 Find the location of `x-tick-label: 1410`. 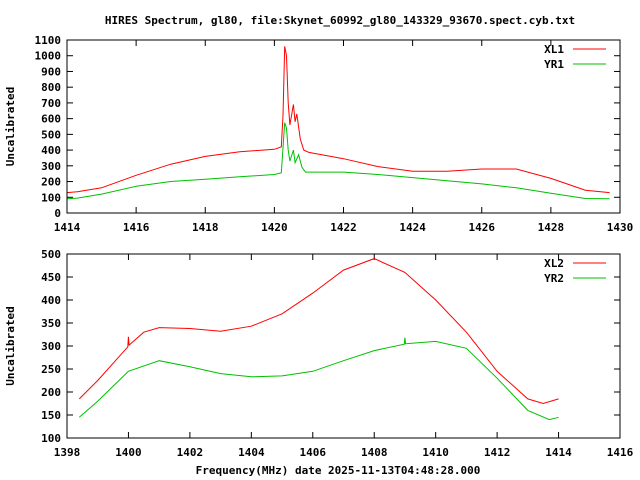

x-tick-label: 1410 is located at coordinates (435, 452).